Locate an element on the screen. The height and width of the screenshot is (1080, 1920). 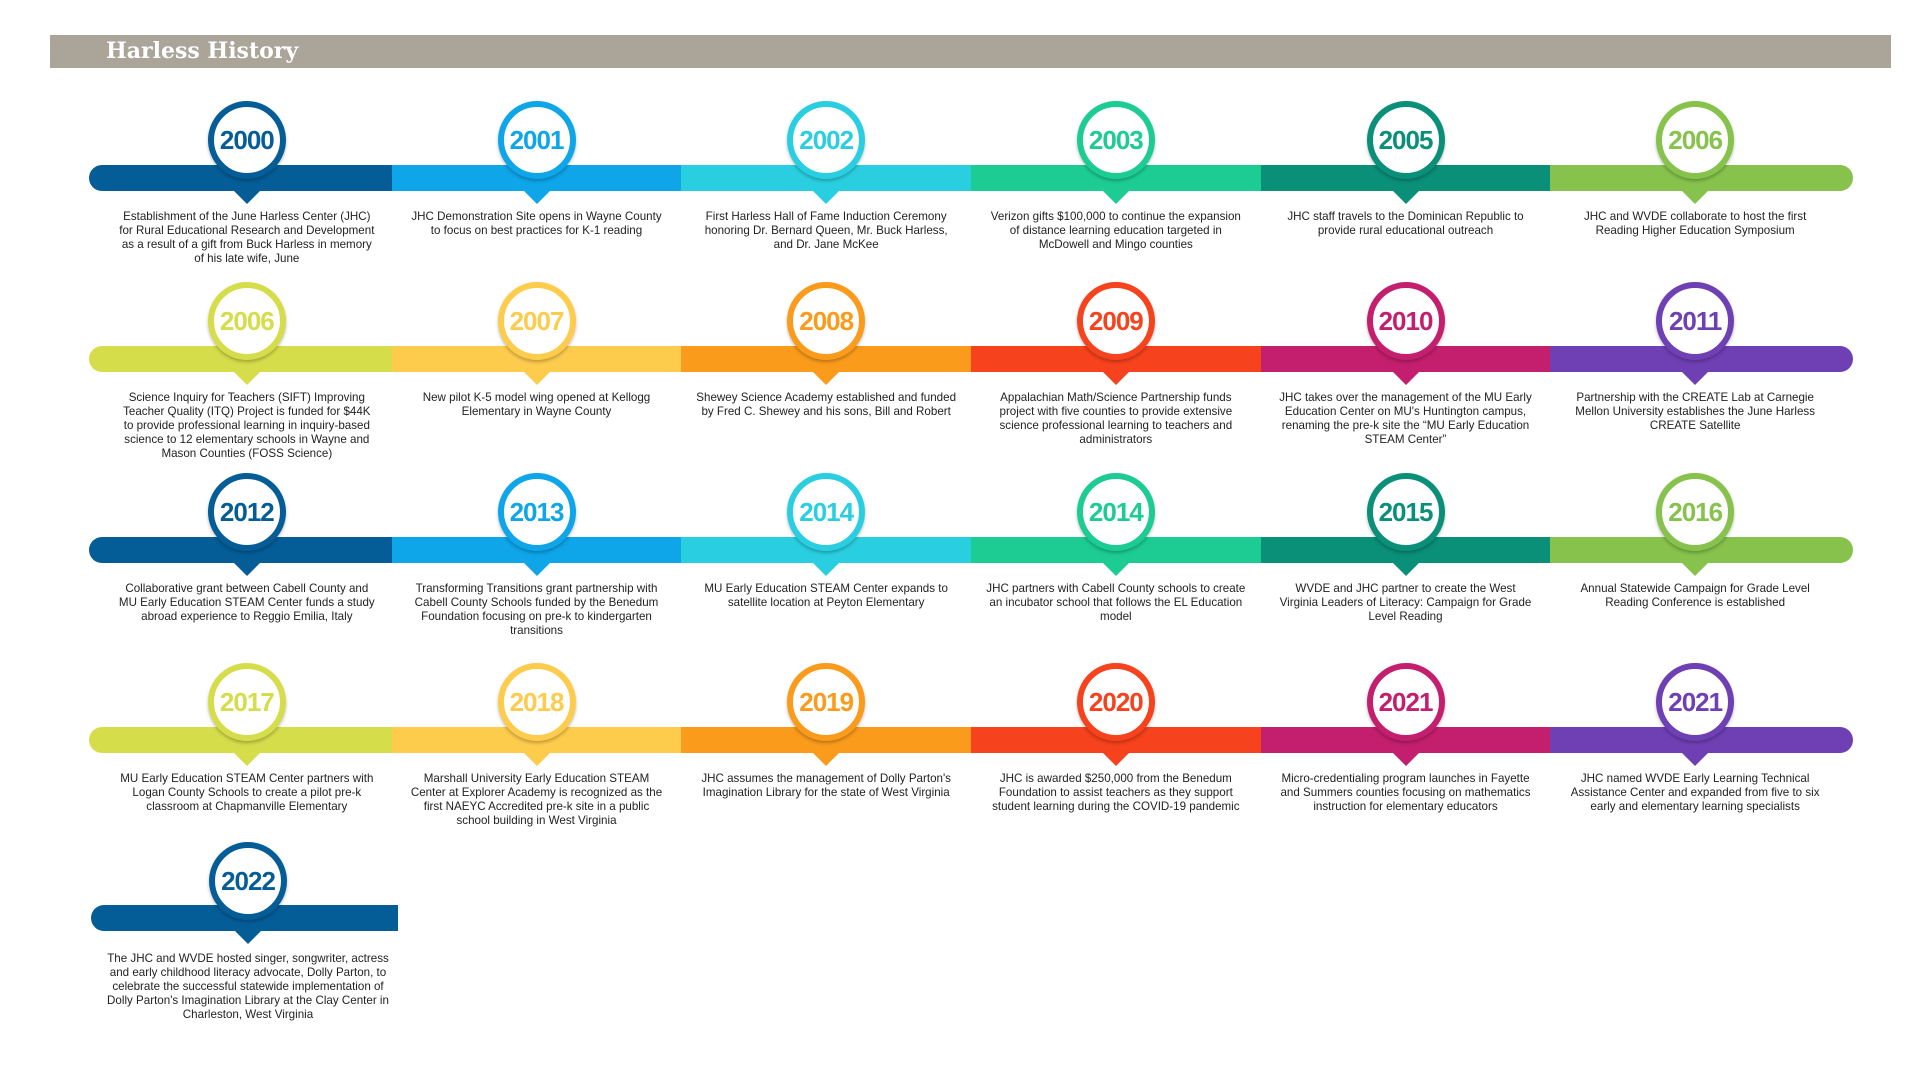
year-label: 2001 is located at coordinates (537, 139).